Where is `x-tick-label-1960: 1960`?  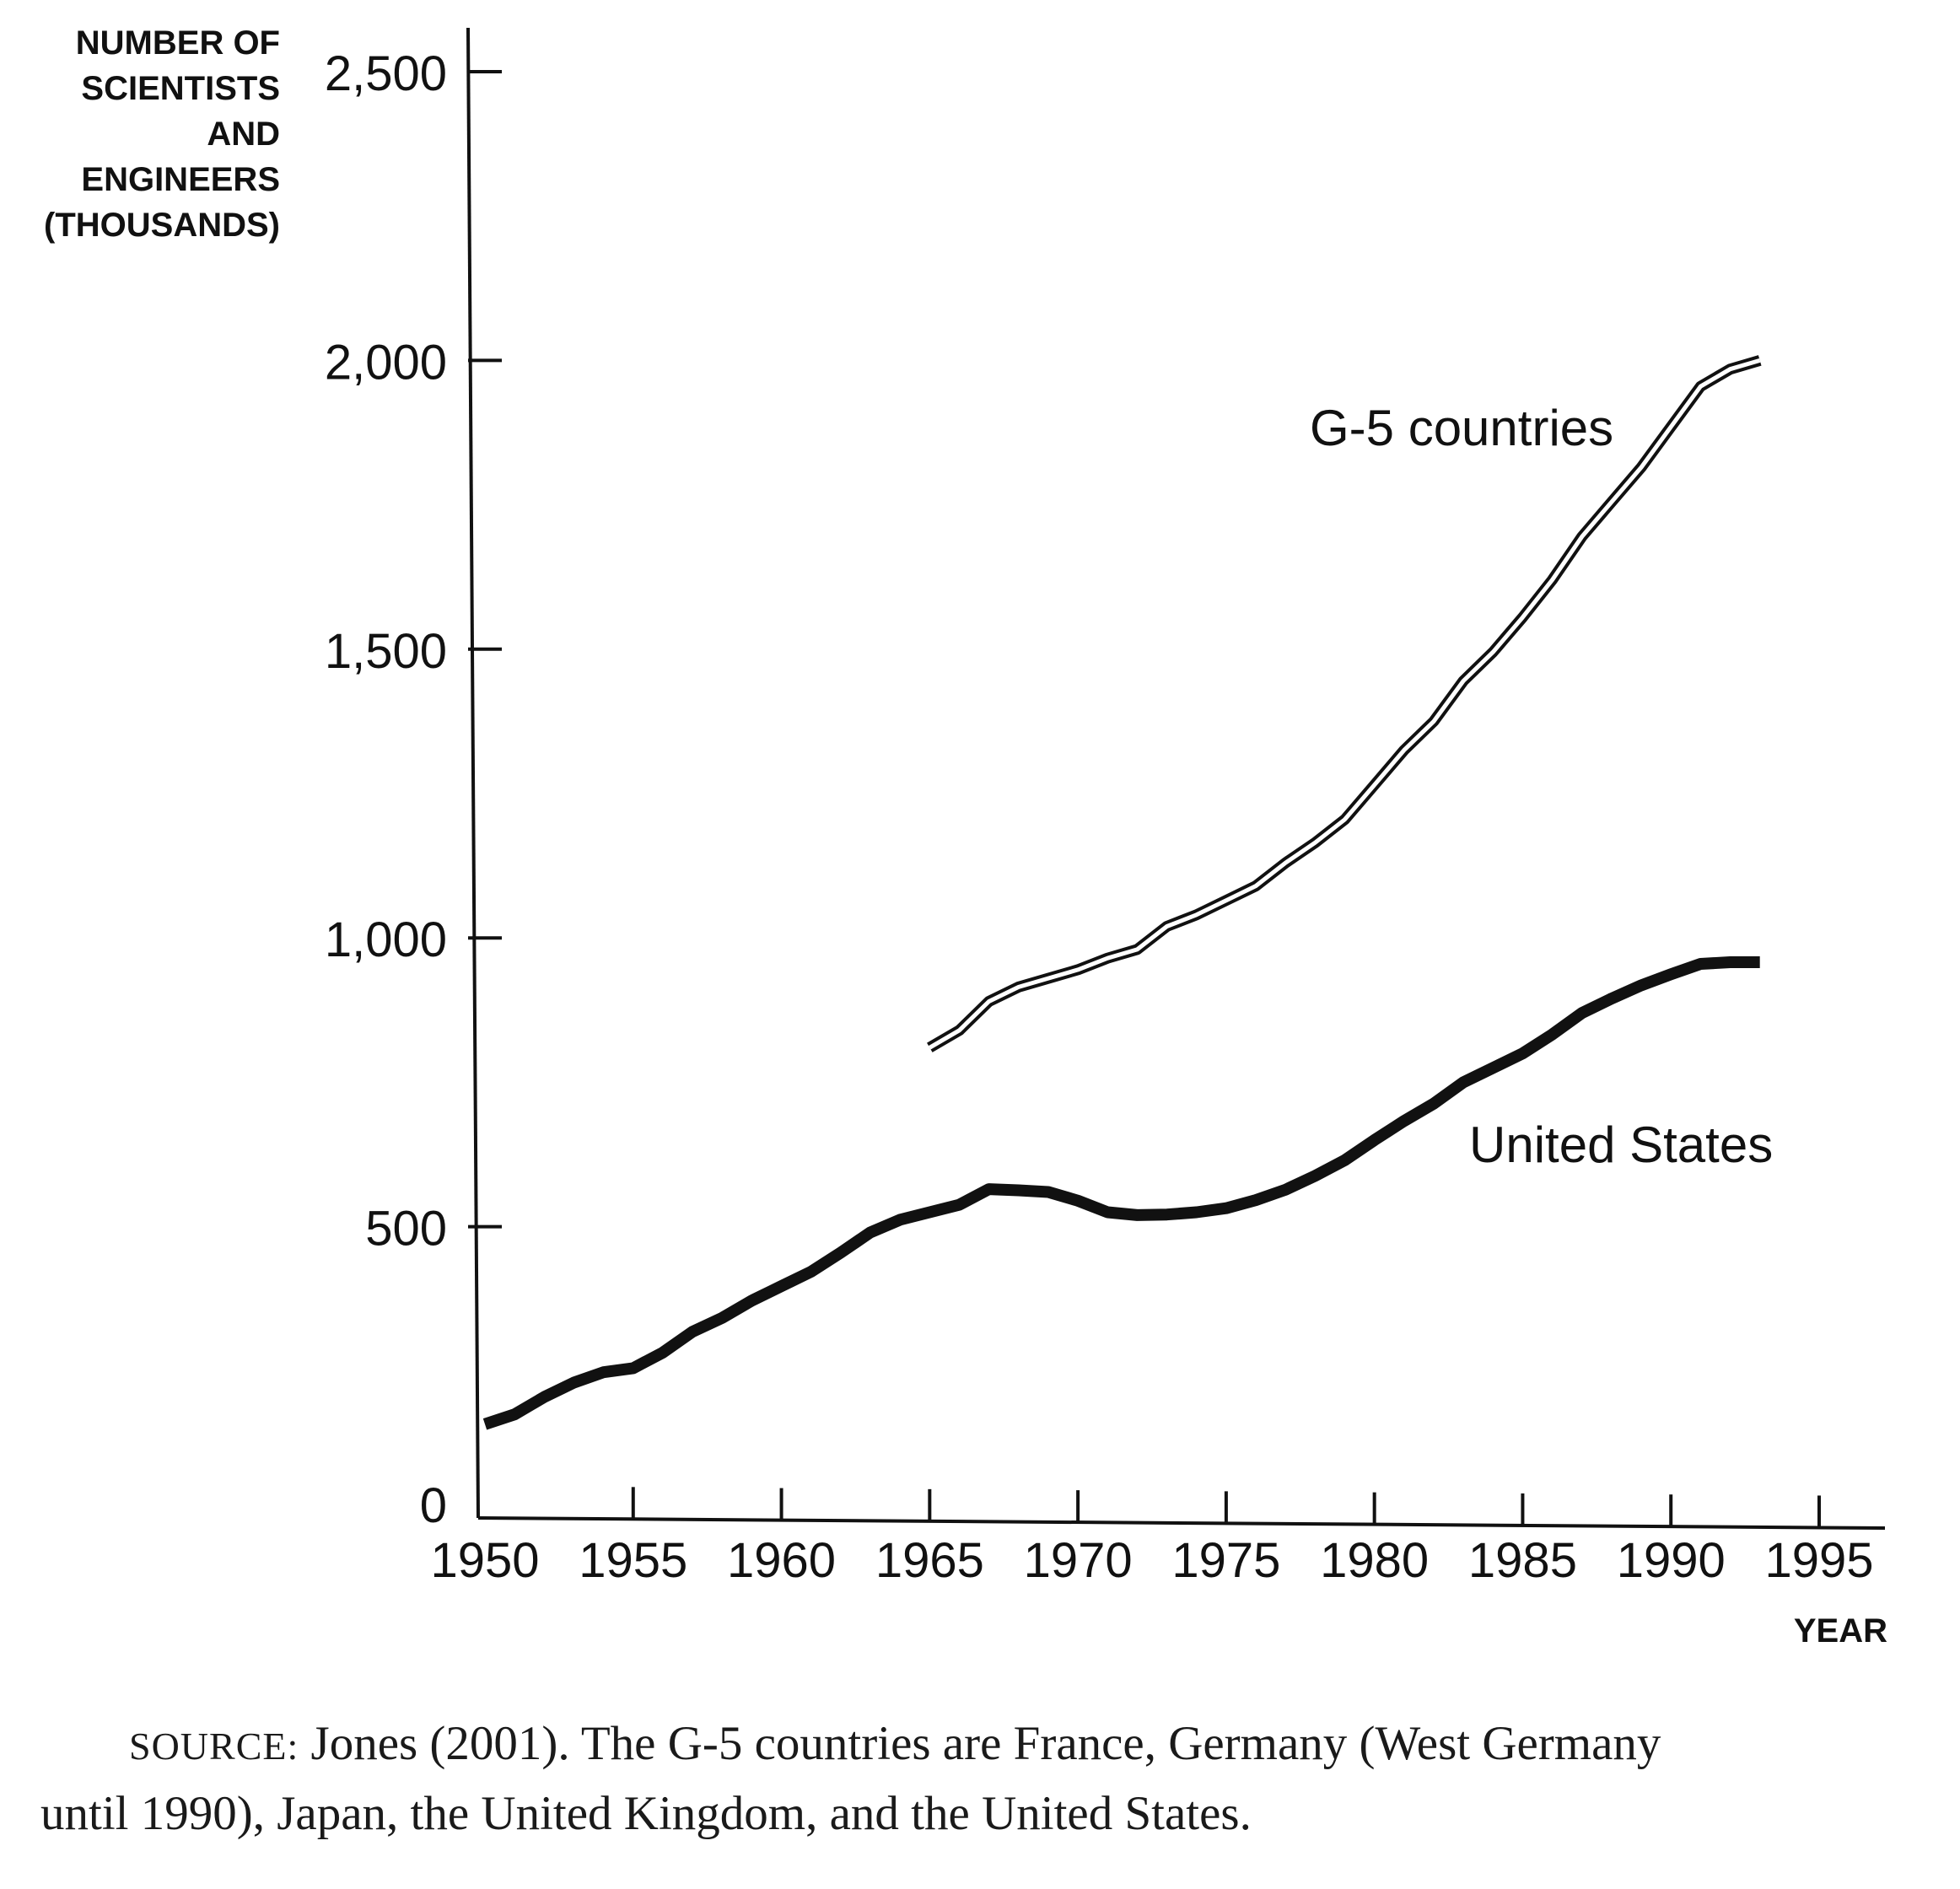 x-tick-label-1960: 1960 is located at coordinates (781, 1560).